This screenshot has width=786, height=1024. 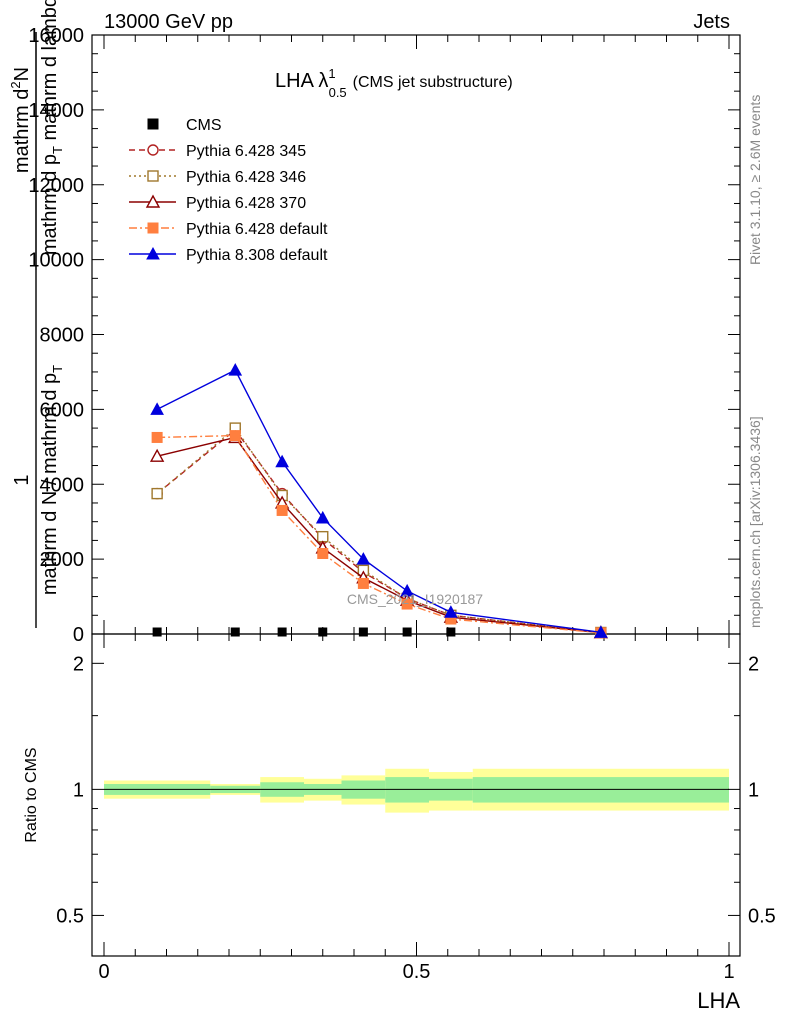 I want to click on y-tick-label: 6000, so click(x=62, y=410).